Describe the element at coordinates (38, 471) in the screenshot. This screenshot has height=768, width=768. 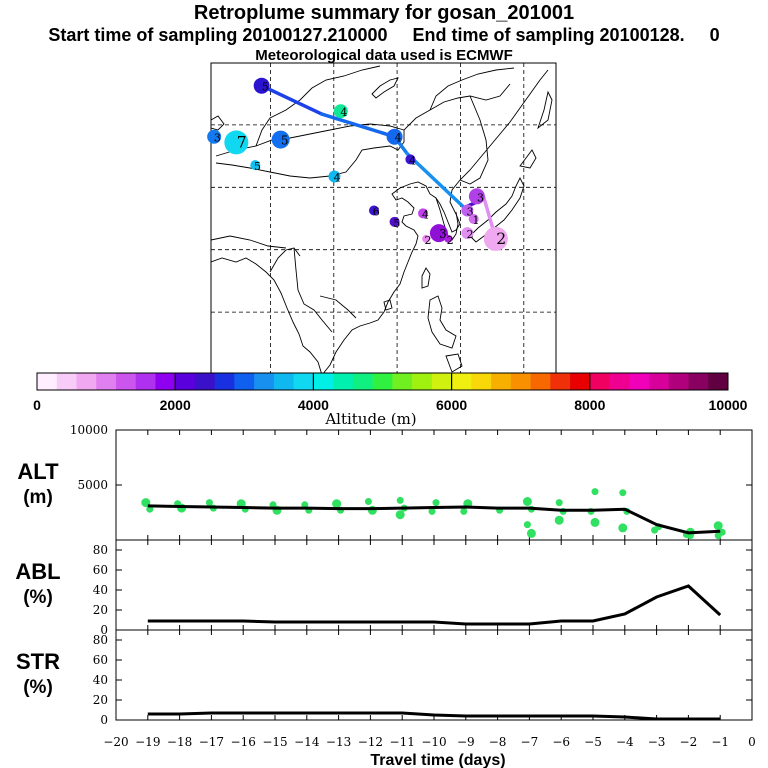
I see `y-axis-label: ALT` at that location.